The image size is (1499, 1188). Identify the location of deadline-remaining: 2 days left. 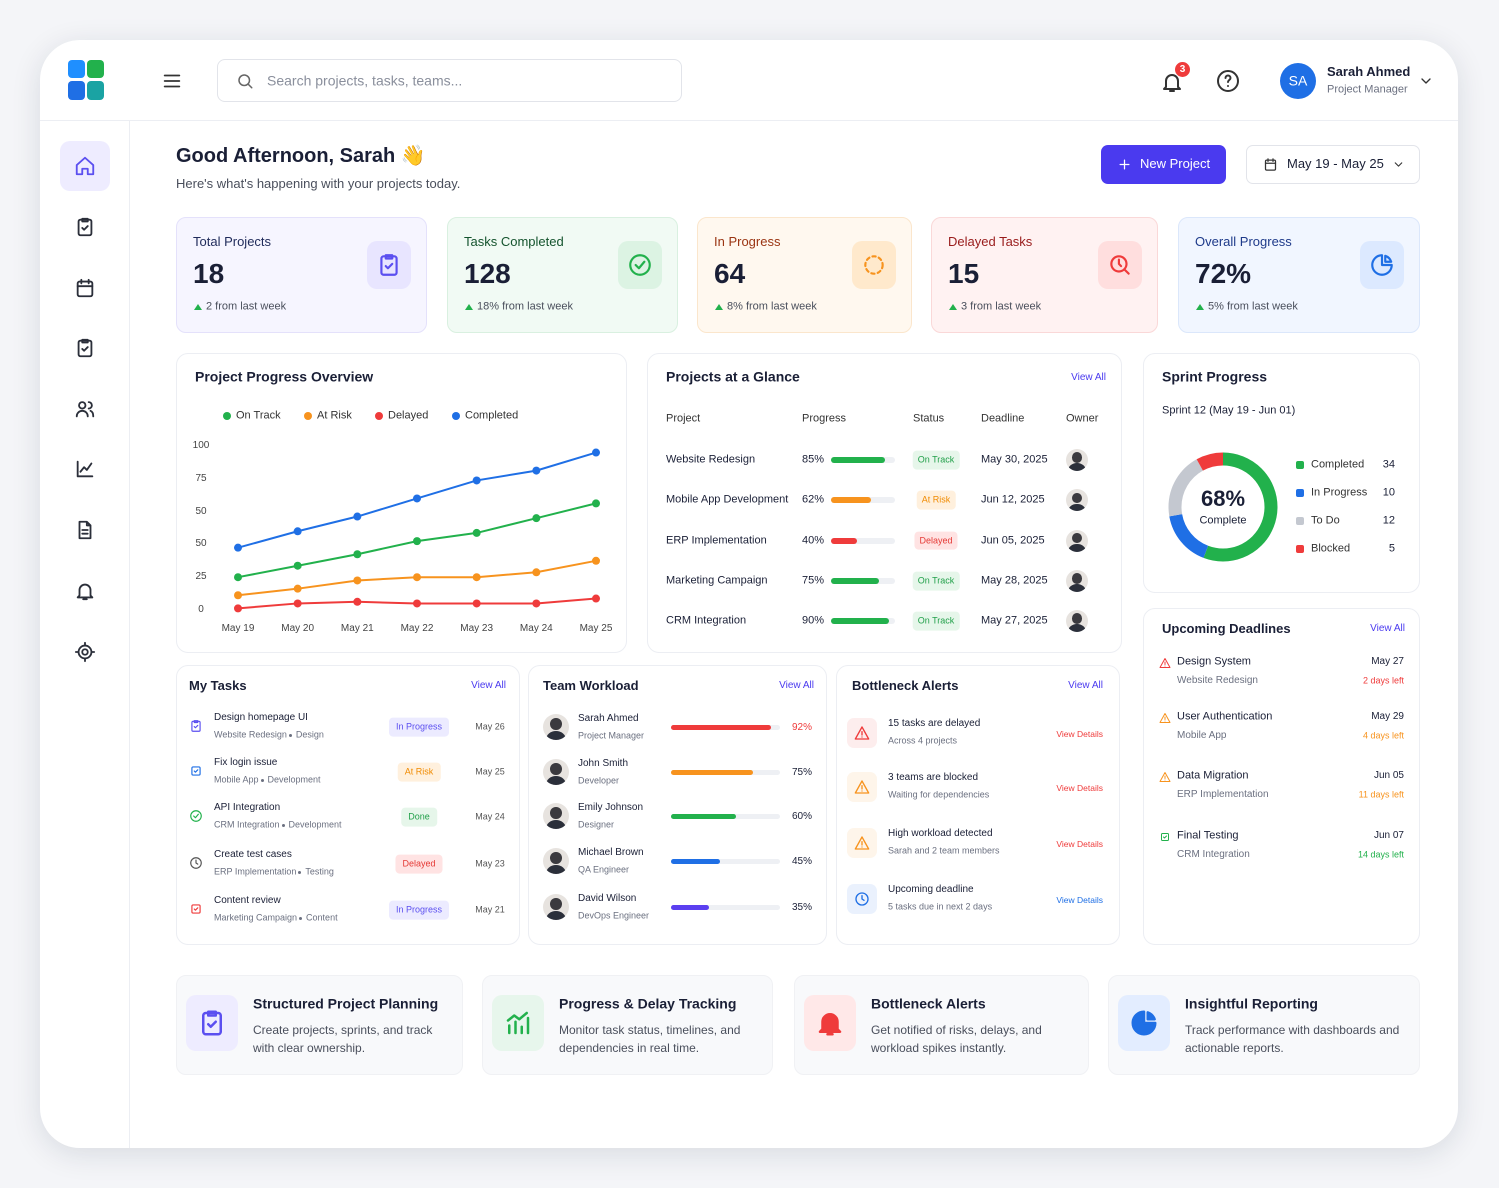
(1383, 680).